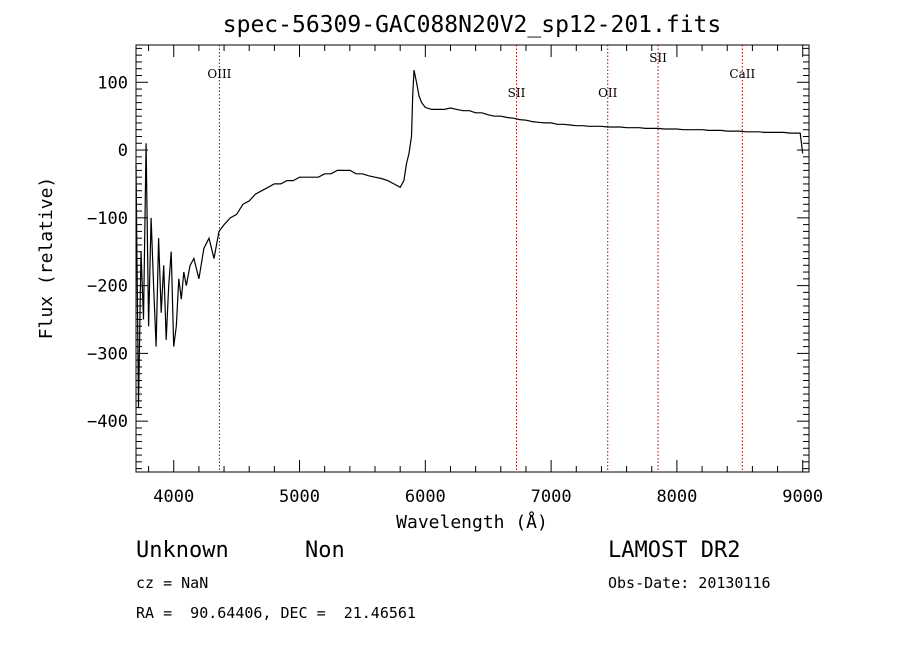 The image size is (900, 649). I want to click on x-axis-label: Wavelength (Å), so click(472, 522).